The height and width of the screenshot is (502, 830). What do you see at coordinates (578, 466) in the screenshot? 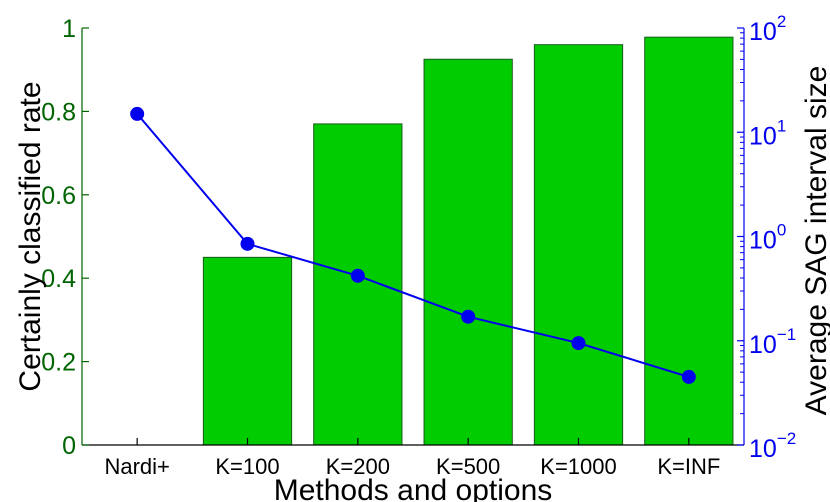
I see `x-tick-label: K=1000` at bounding box center [578, 466].